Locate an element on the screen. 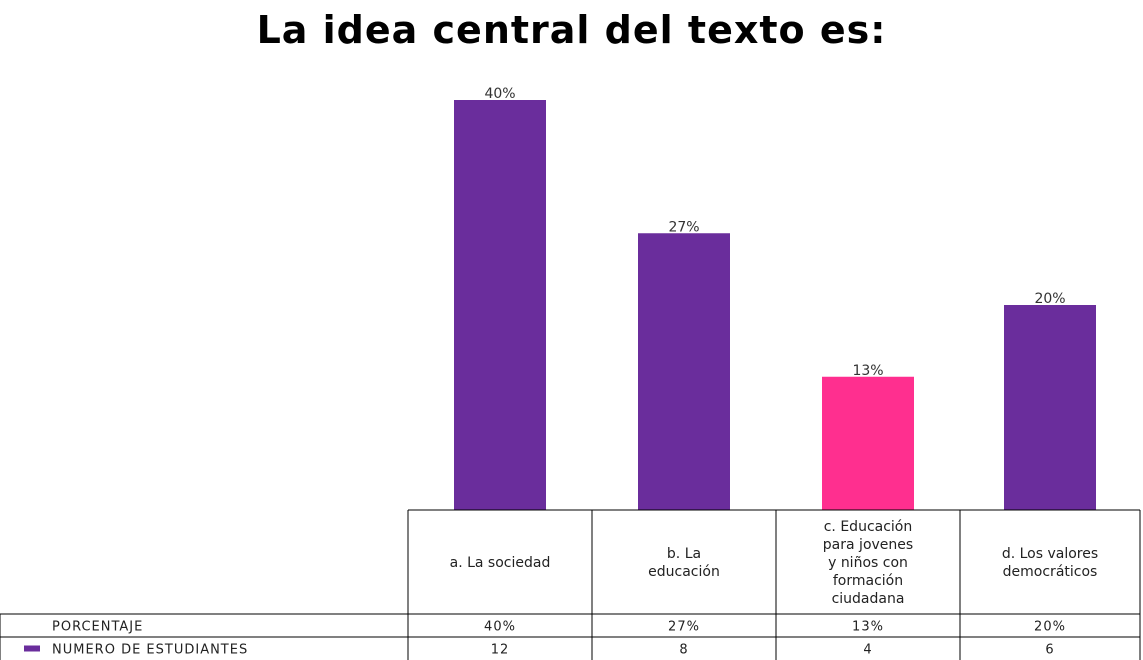 Image resolution: width=1143 pixels, height=660 pixels. row-label-porcentaje: PORCENTAJE is located at coordinates (97, 627).